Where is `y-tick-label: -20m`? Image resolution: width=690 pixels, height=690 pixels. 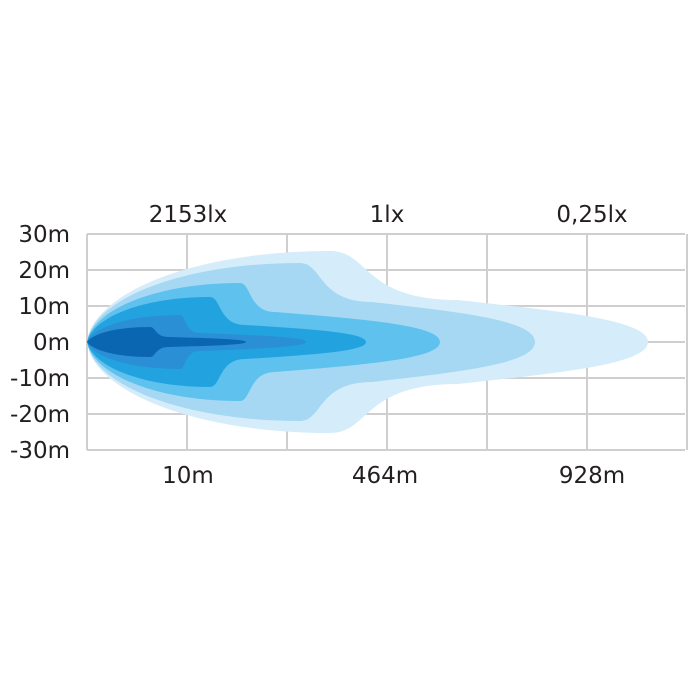
y-tick-label: -20m is located at coordinates (40, 415).